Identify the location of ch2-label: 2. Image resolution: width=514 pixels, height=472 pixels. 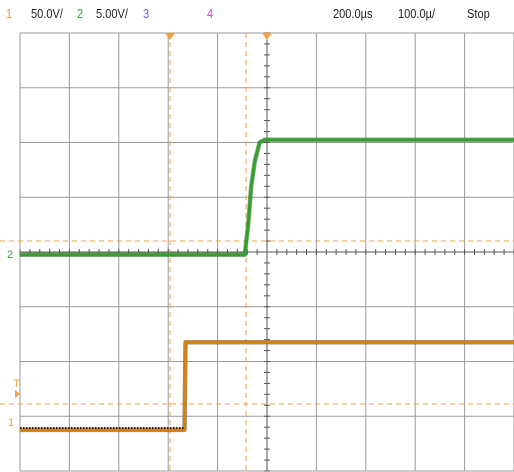
(80, 13).